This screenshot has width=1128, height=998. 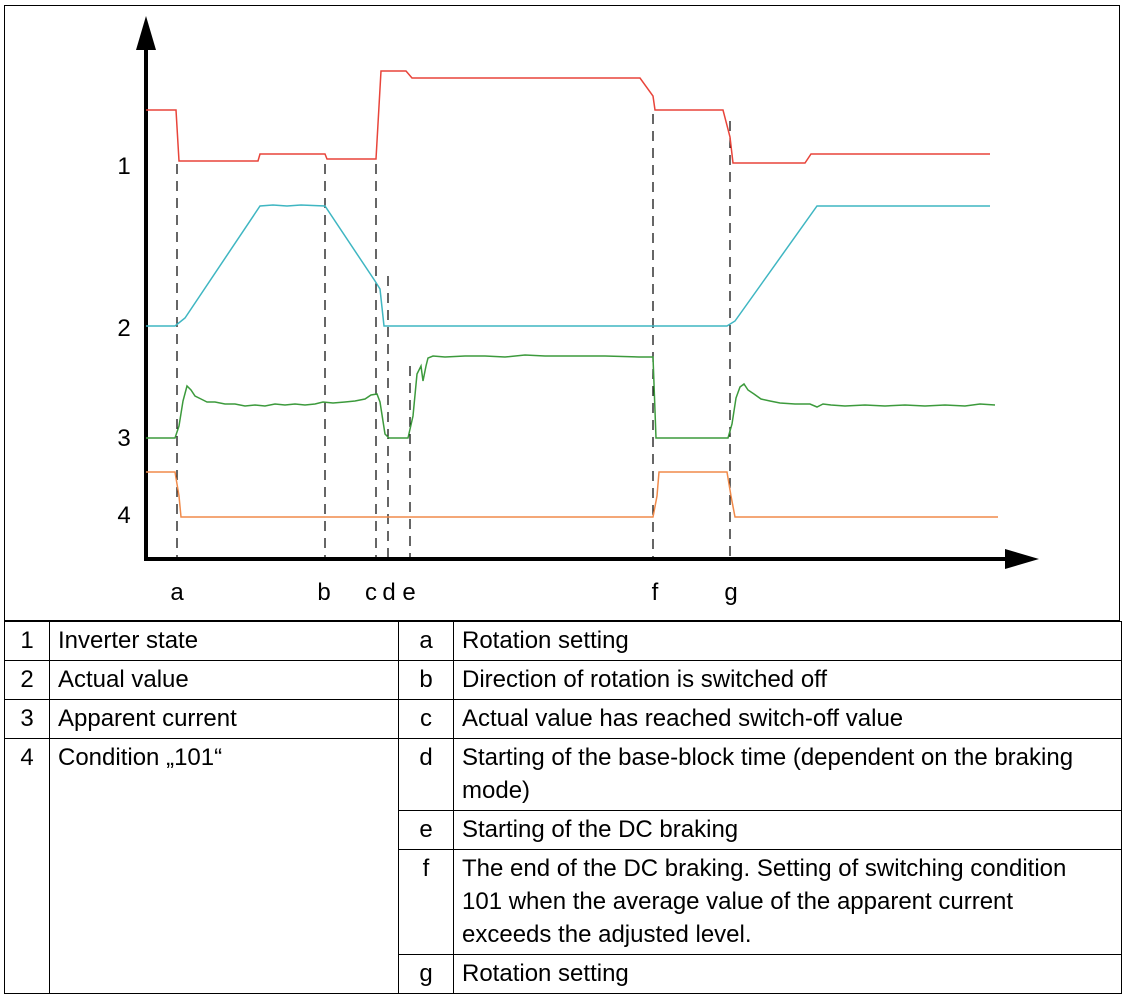 What do you see at coordinates (787, 641) in the screenshot?
I see `legend-text-a: Rotation setting` at bounding box center [787, 641].